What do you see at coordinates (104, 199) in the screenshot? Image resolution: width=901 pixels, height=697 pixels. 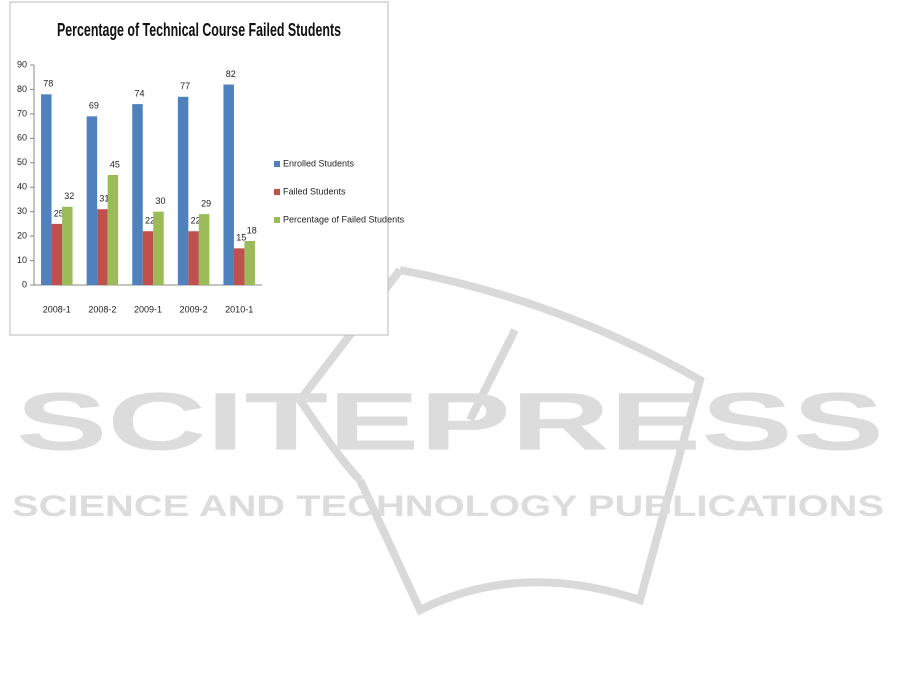 I see `data-label: 31` at bounding box center [104, 199].